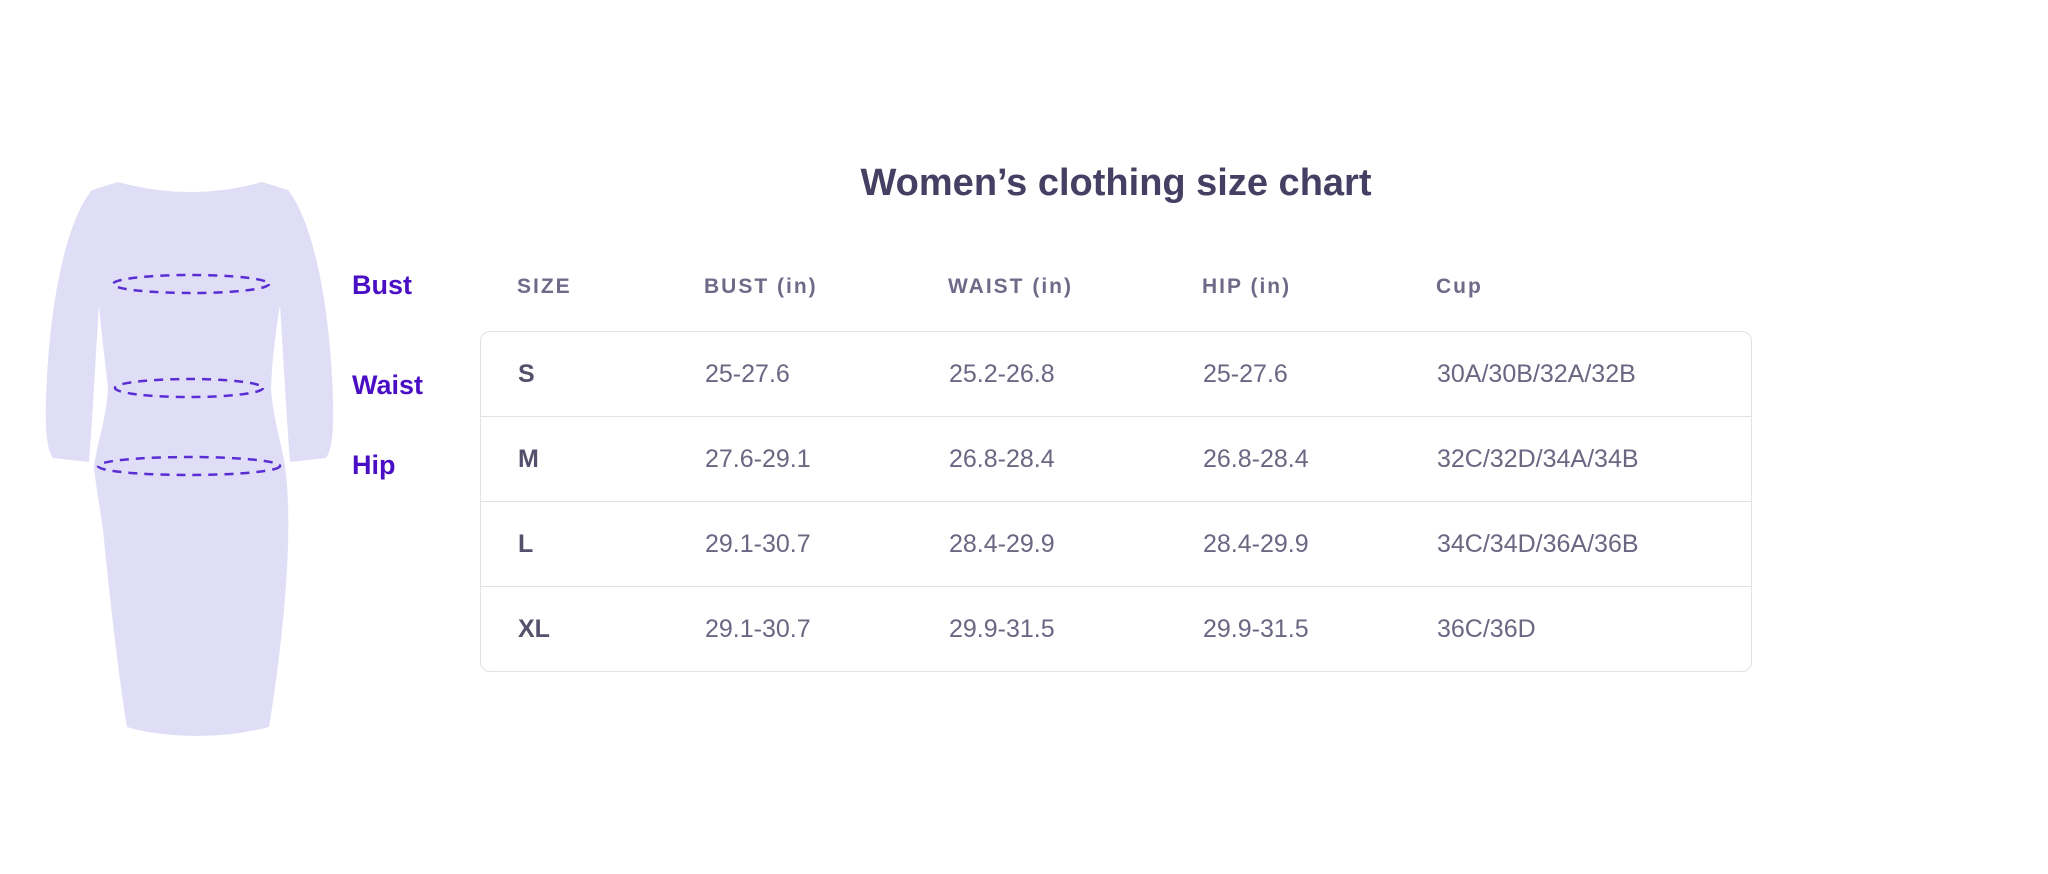  Describe the element at coordinates (189, 466) in the screenshot. I see `hip-ellipse` at that location.